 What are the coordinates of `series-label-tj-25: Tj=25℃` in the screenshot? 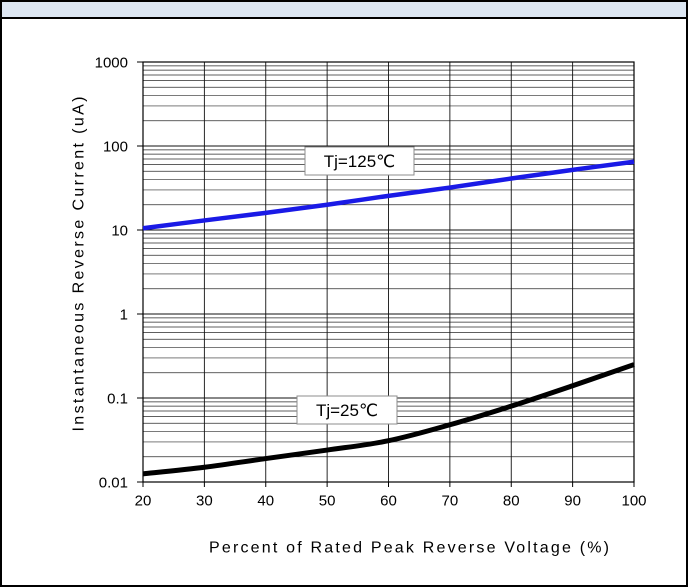 It's located at (347, 410).